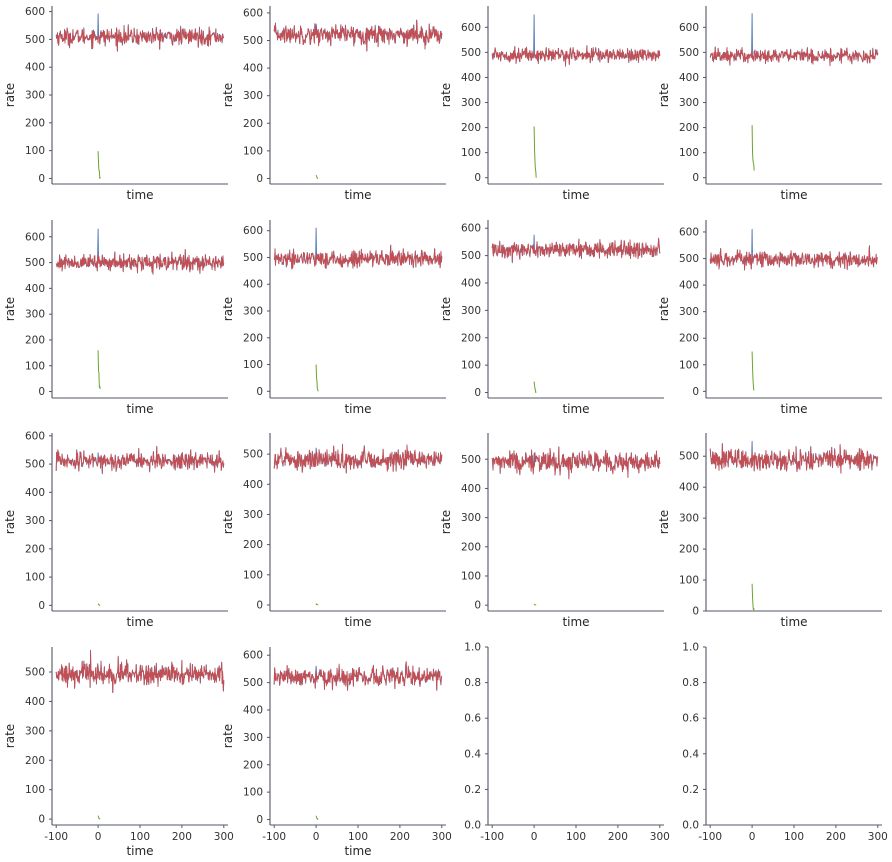 The image size is (892, 862). Describe the element at coordinates (115, 318) in the screenshot. I see `subplot-5: 0 100 200 300 400 500 600 time rate` at that location.